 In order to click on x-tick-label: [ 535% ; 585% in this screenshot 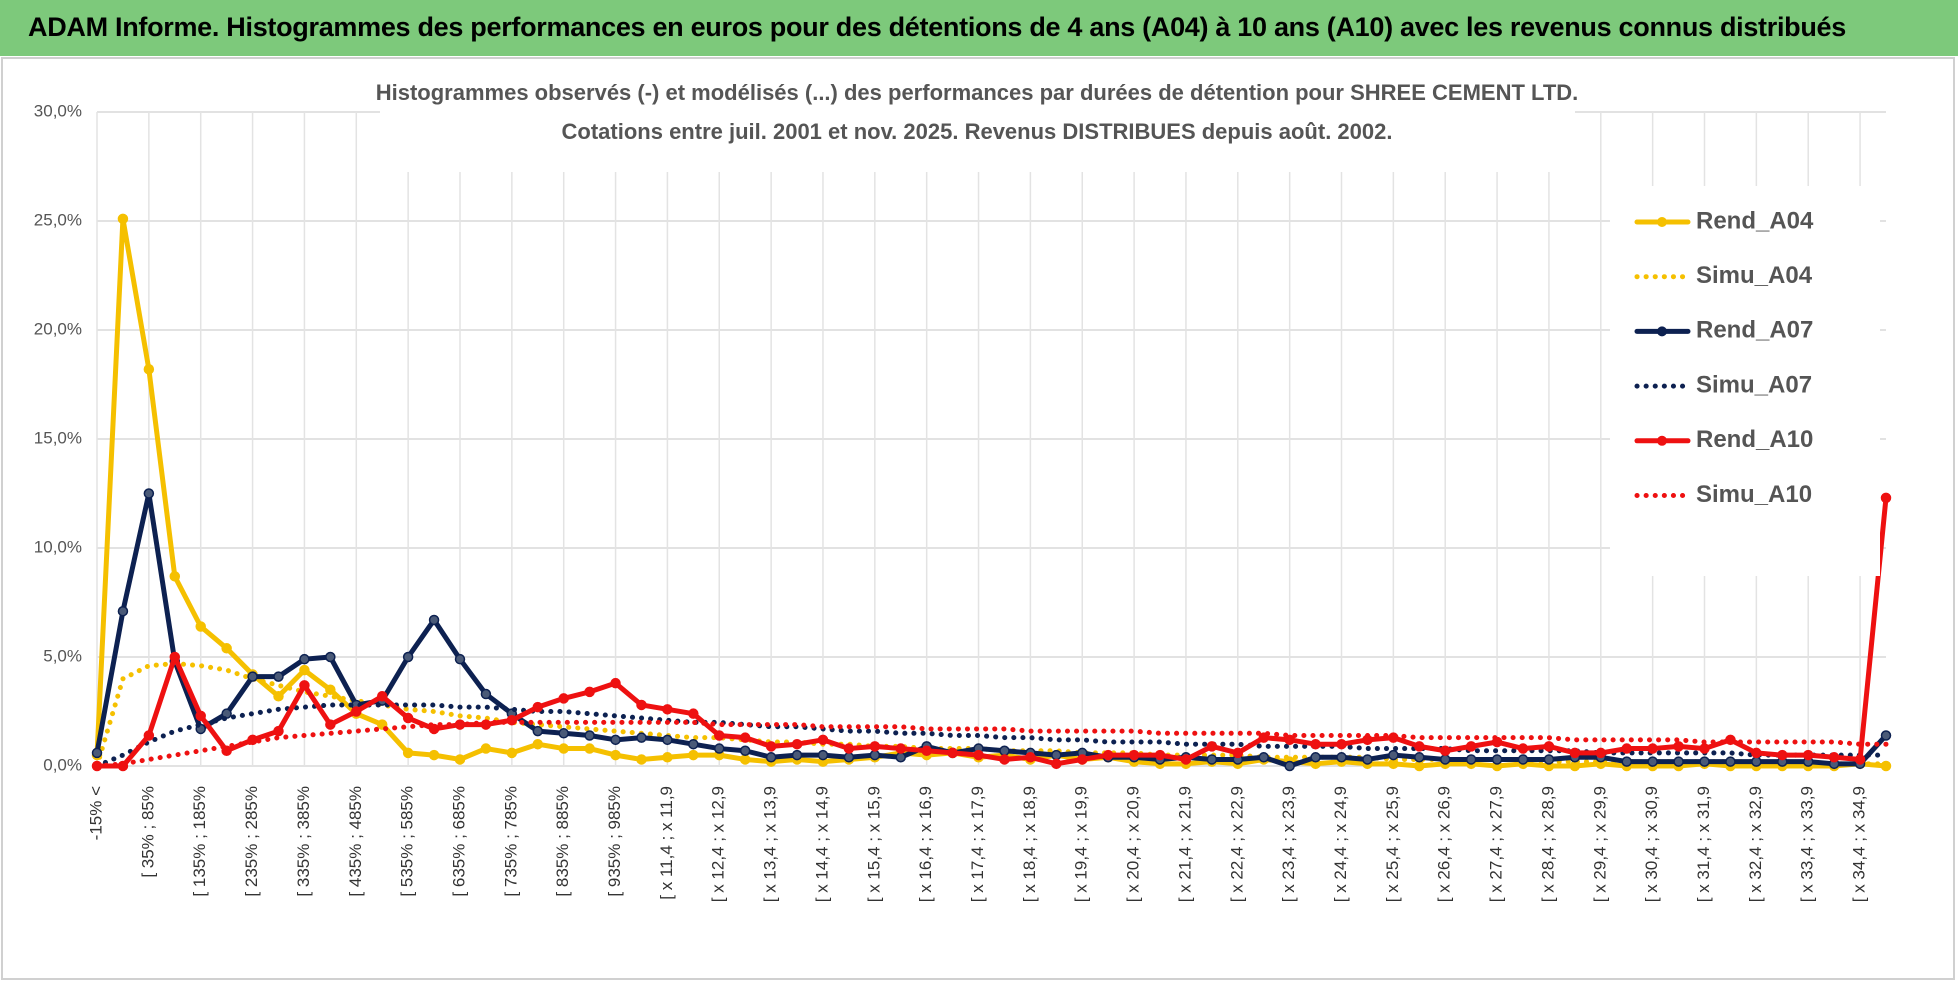, I will do `click(407, 841)`.